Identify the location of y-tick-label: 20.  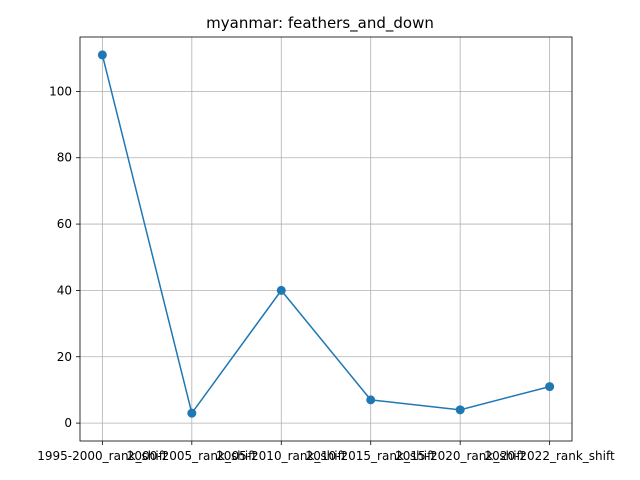
(64, 357).